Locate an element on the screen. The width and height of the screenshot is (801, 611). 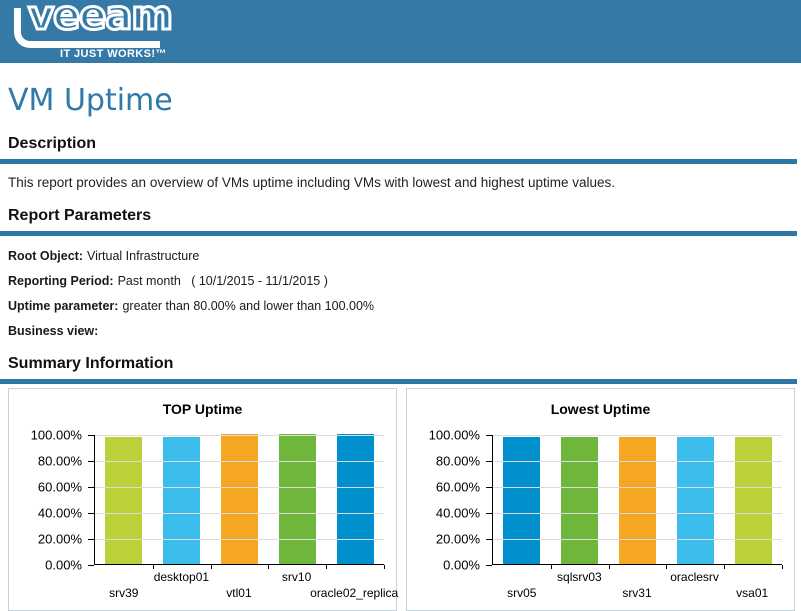
x-category-label: desktop01 is located at coordinates (182, 585).